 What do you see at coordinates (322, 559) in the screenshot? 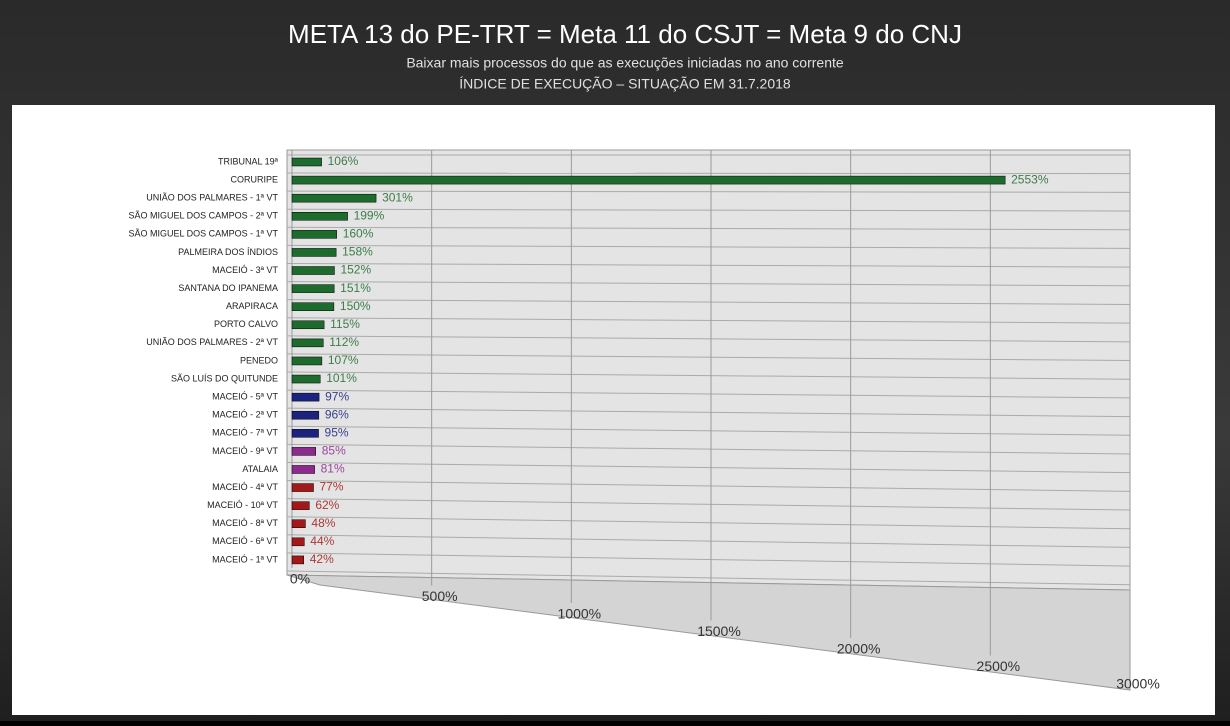
I see `value-label: 42%` at bounding box center [322, 559].